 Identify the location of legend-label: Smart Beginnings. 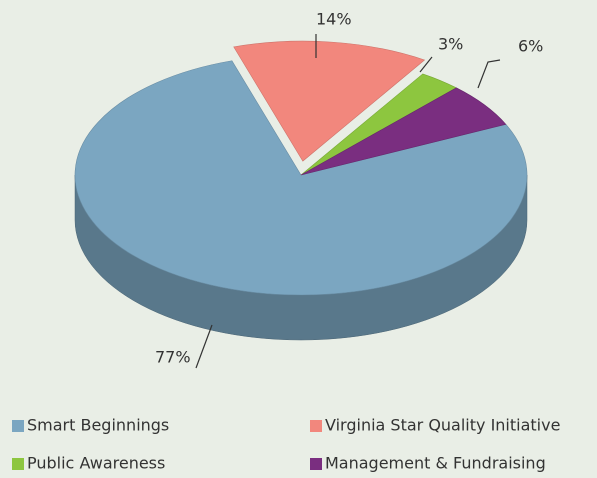
(98, 425).